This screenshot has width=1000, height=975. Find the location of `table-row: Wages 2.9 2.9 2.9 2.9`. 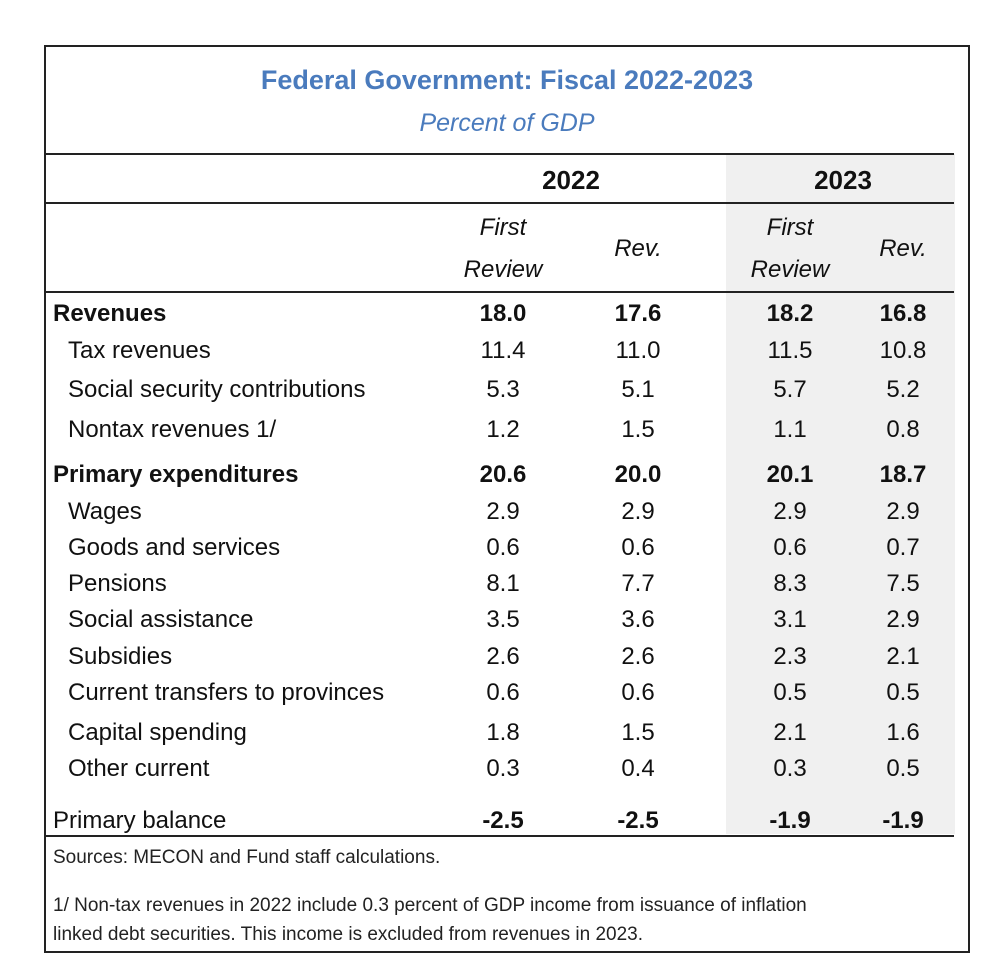

table-row: Wages 2.9 2.9 2.9 2.9 is located at coordinates (500, 512).